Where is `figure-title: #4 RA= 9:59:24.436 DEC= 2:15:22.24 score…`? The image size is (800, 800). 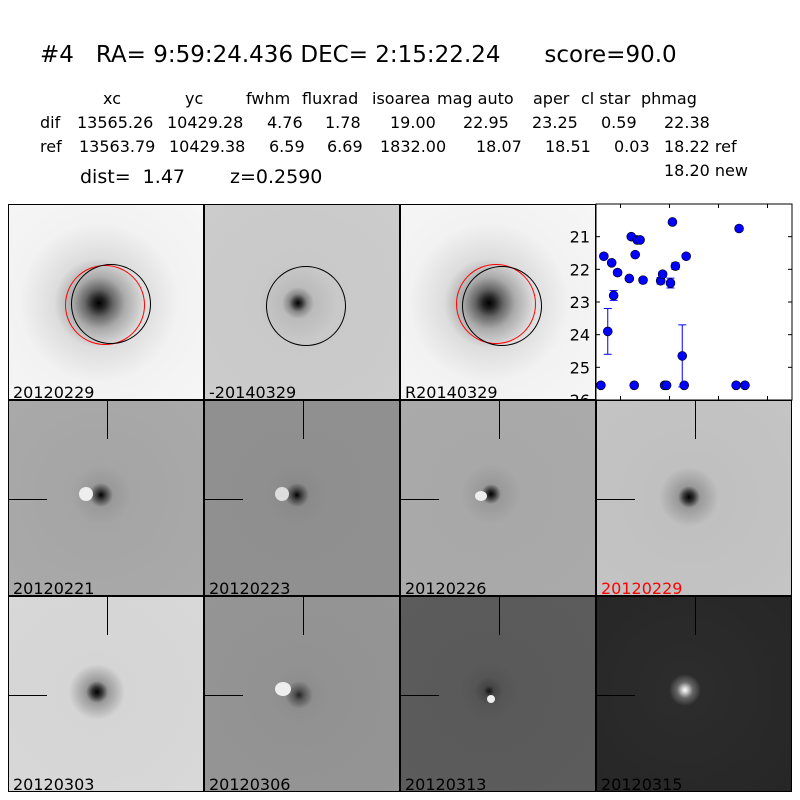
figure-title: #4 RA= 9:59:24.436 DEC= 2:15:22.24 score… is located at coordinates (358, 55).